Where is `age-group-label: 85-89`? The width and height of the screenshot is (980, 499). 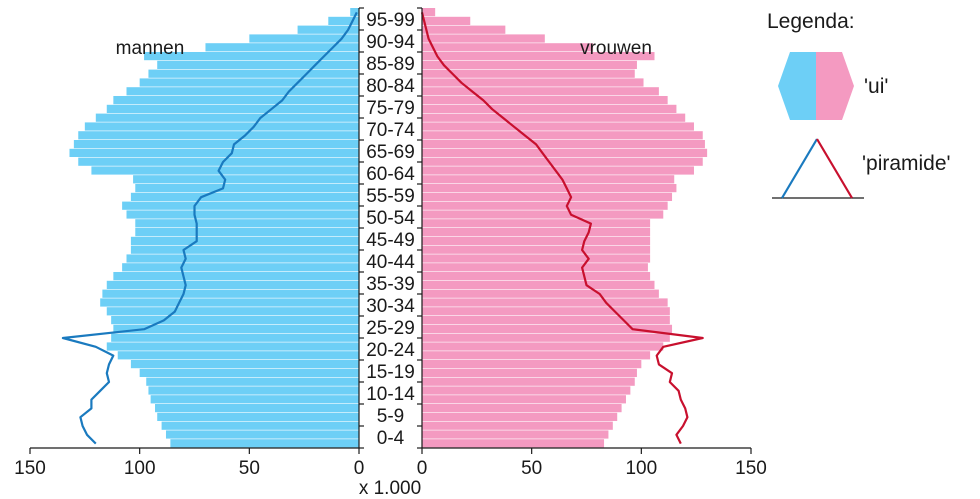 age-group-label: 85-89 is located at coordinates (390, 64).